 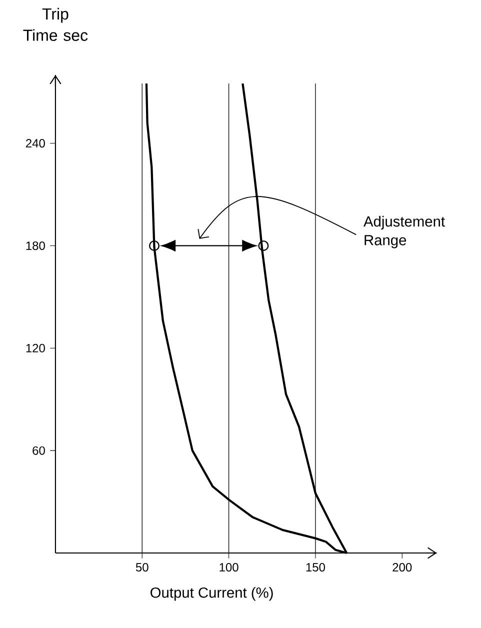 What do you see at coordinates (38, 450) in the screenshot?
I see `y-tick-label: 60` at bounding box center [38, 450].